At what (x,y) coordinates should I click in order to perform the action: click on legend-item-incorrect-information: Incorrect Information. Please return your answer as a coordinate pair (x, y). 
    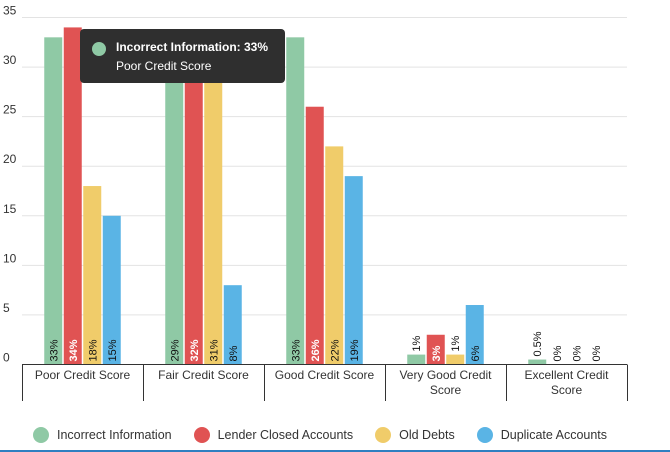
    Looking at the image, I should click on (102, 435).